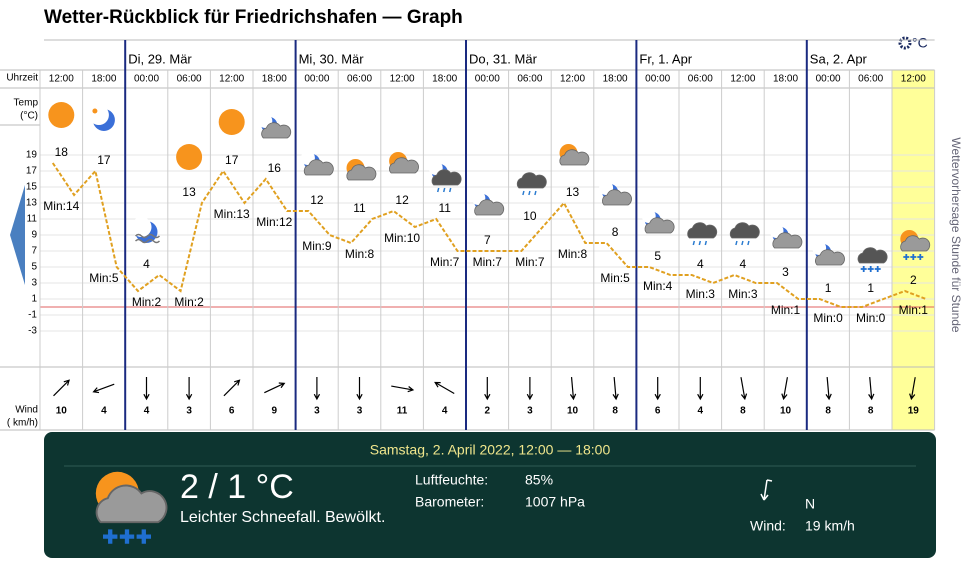 The height and width of the screenshot is (571, 964). What do you see at coordinates (34, 251) in the screenshot?
I see `y-tick-label: 7` at bounding box center [34, 251].